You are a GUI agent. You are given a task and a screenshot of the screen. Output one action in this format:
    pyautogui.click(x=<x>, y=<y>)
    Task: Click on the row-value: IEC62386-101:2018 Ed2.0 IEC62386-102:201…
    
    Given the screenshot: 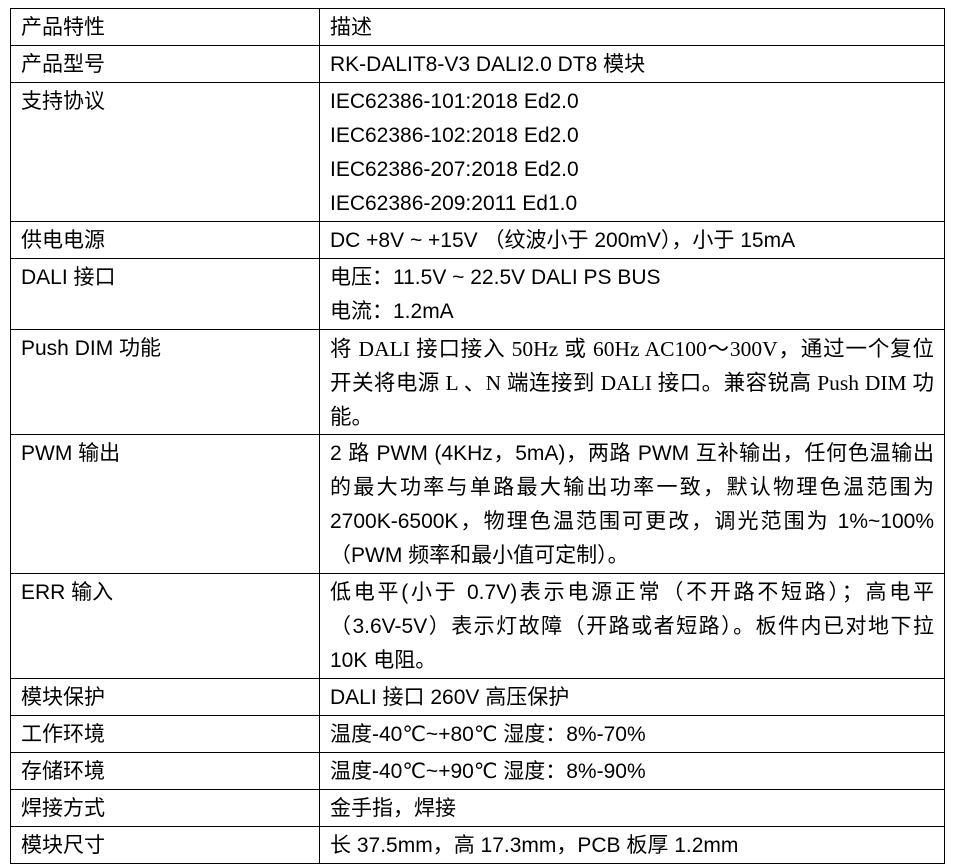 What is the action you would take?
    pyautogui.click(x=632, y=152)
    